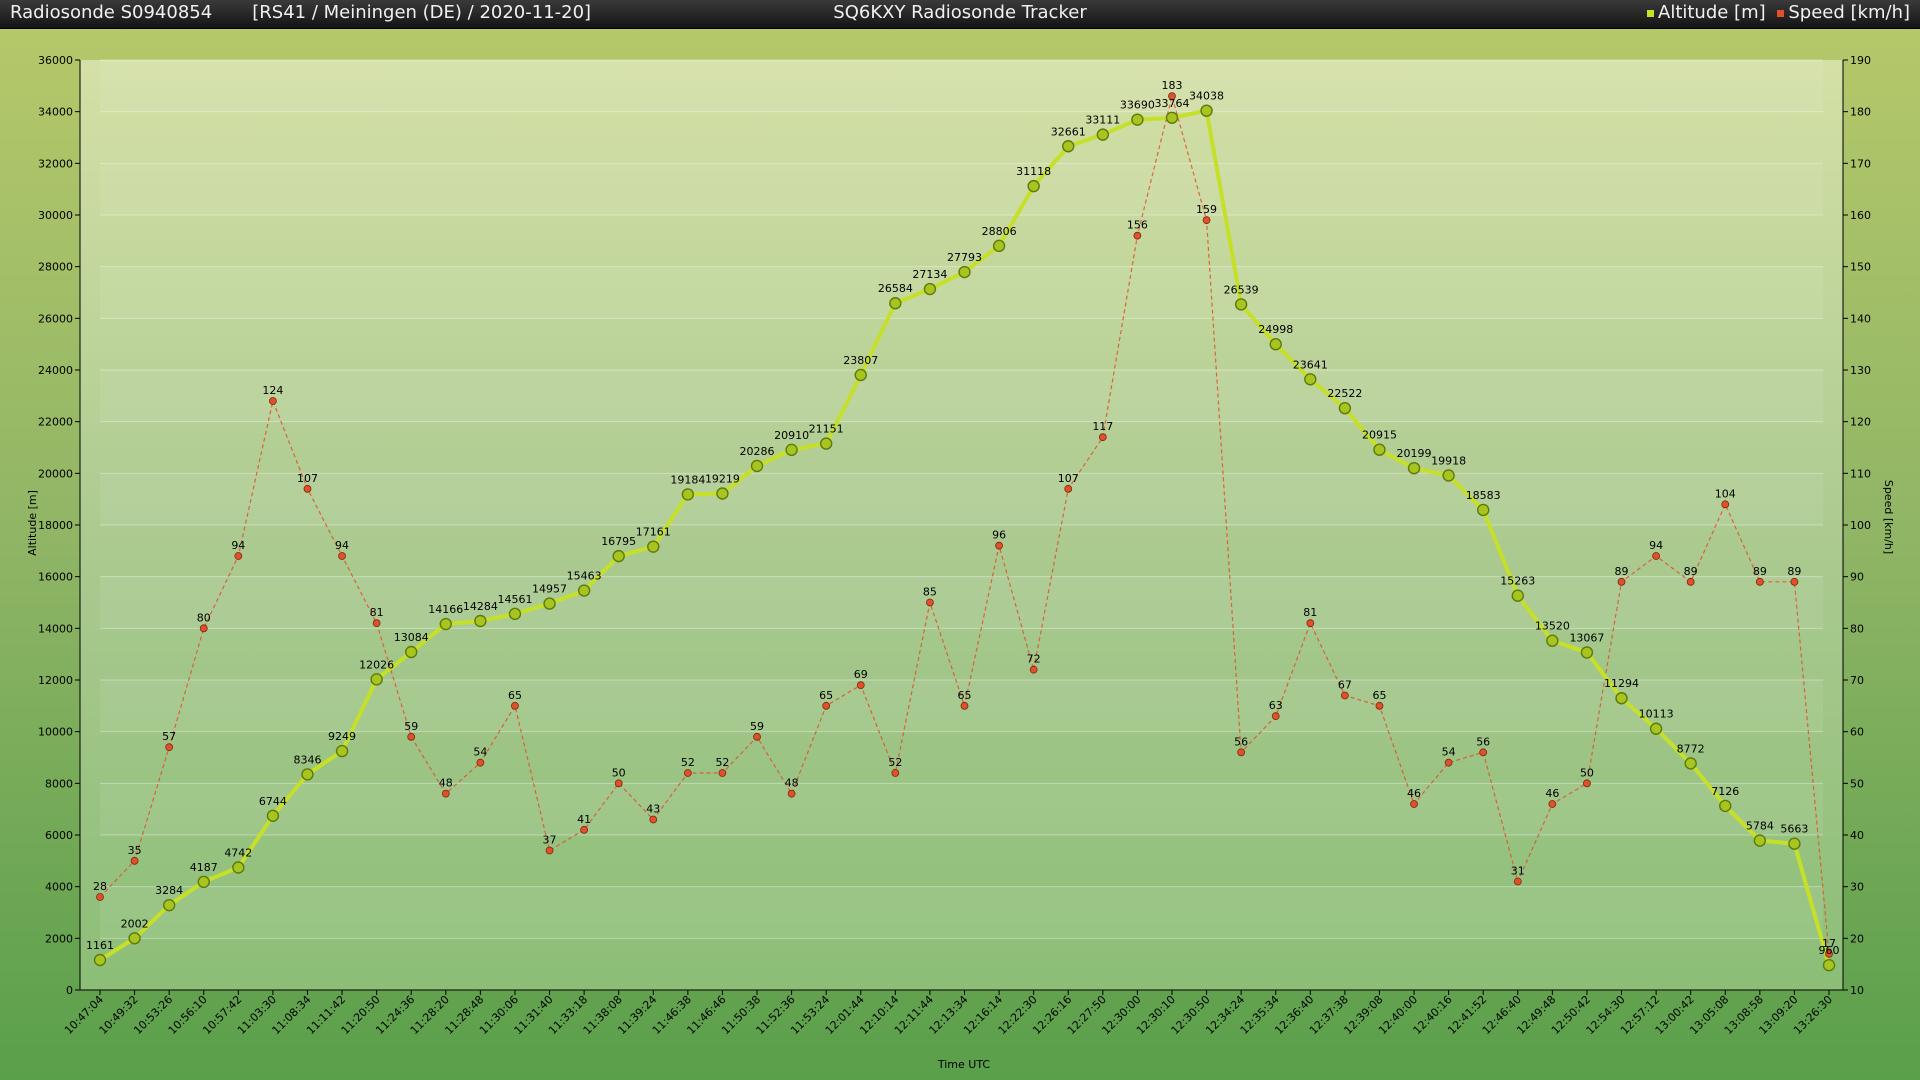 The width and height of the screenshot is (1920, 1080). Describe the element at coordinates (757, 726) in the screenshot. I see `speed-data-label: 59` at that location.